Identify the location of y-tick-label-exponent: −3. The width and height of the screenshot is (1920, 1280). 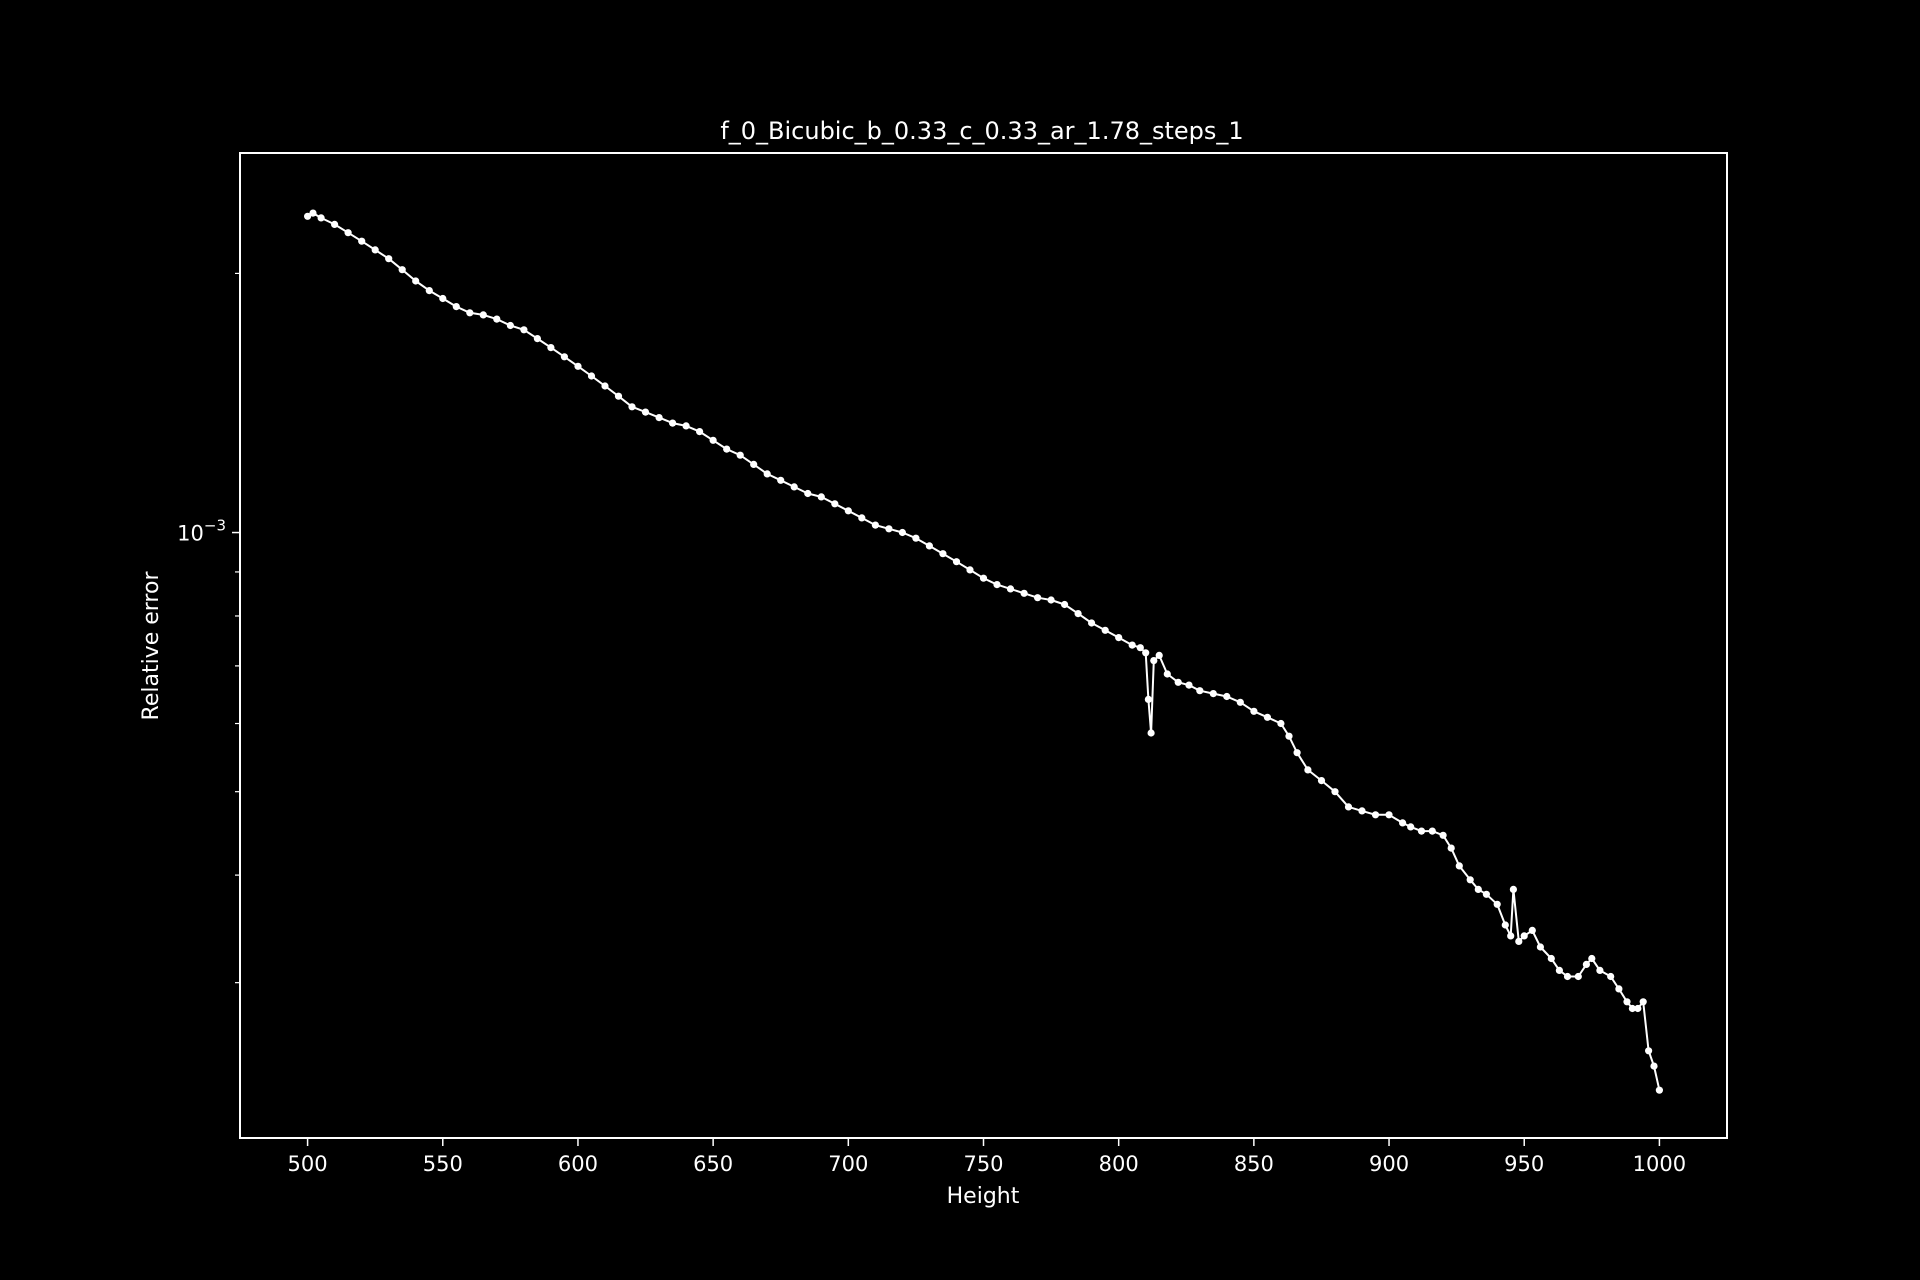
(215, 526).